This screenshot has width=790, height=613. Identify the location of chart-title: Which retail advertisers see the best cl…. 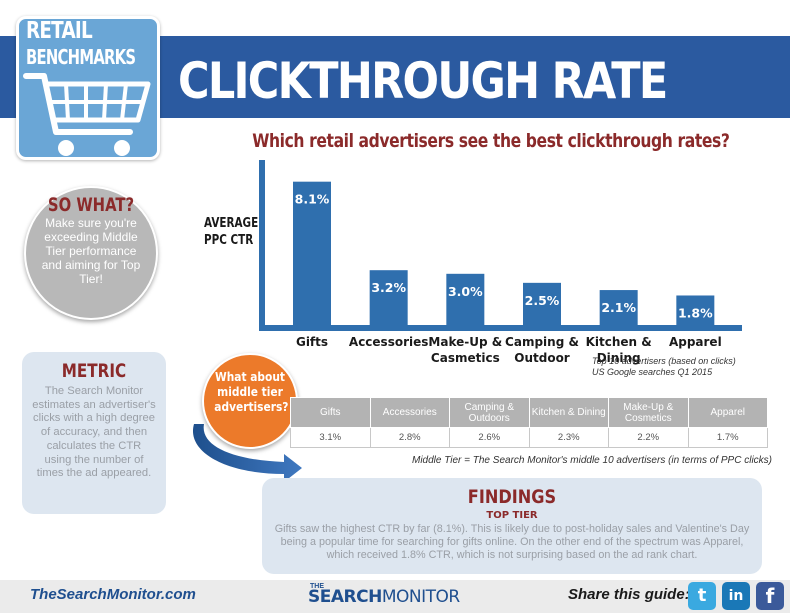
(491, 141).